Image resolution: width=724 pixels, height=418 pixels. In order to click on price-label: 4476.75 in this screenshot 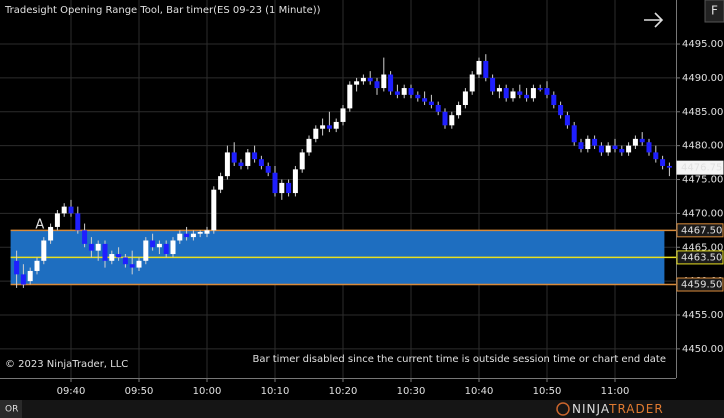, I will do `click(701, 168)`.